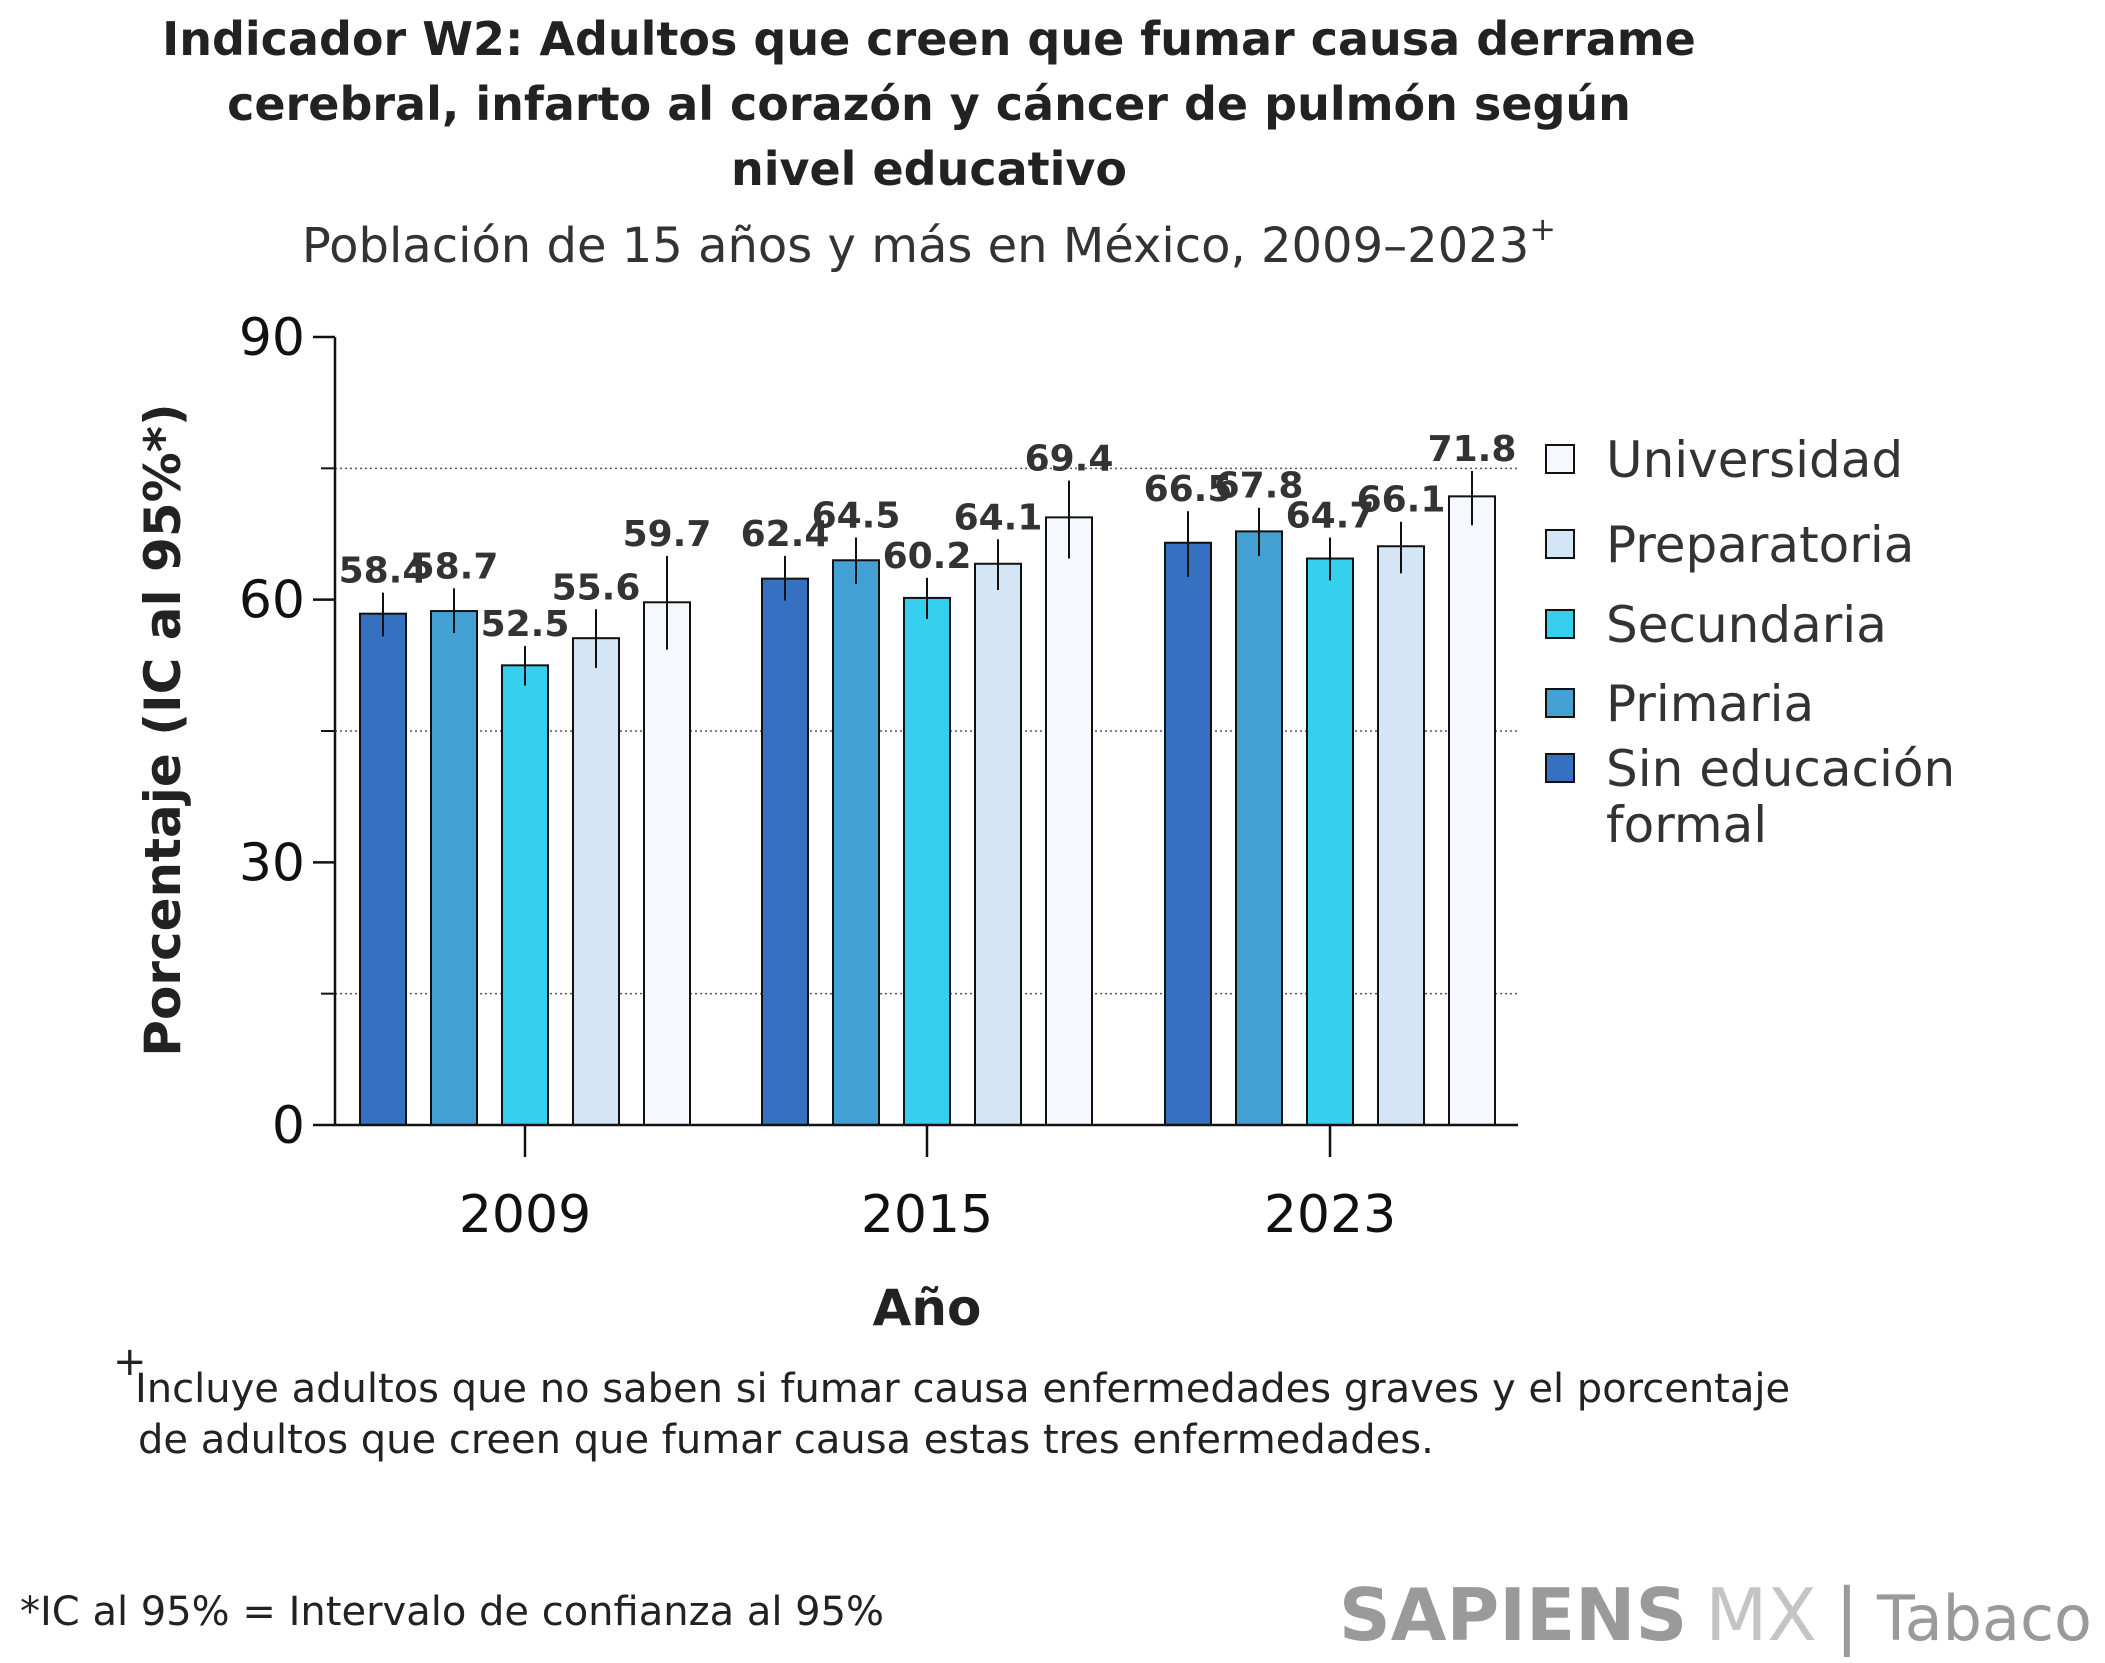  Describe the element at coordinates (1715, 1615) in the screenshot. I see `sapiens-logo: SAPIENS MX | Tabaco` at that location.